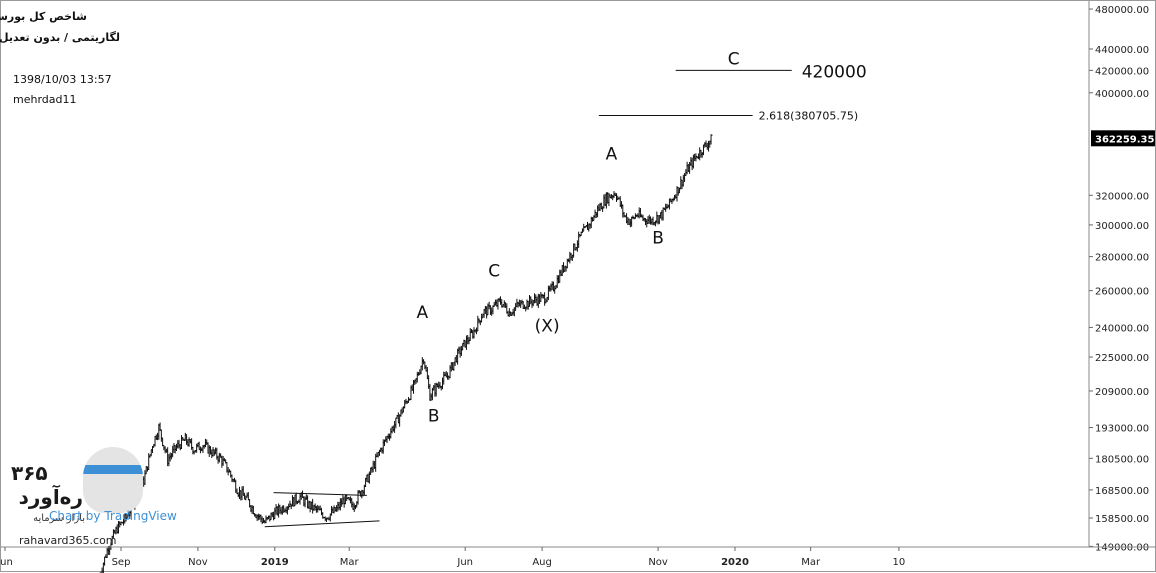  What do you see at coordinates (1122, 94) in the screenshot?
I see `y-tick-label: 400000.00` at bounding box center [1122, 94].